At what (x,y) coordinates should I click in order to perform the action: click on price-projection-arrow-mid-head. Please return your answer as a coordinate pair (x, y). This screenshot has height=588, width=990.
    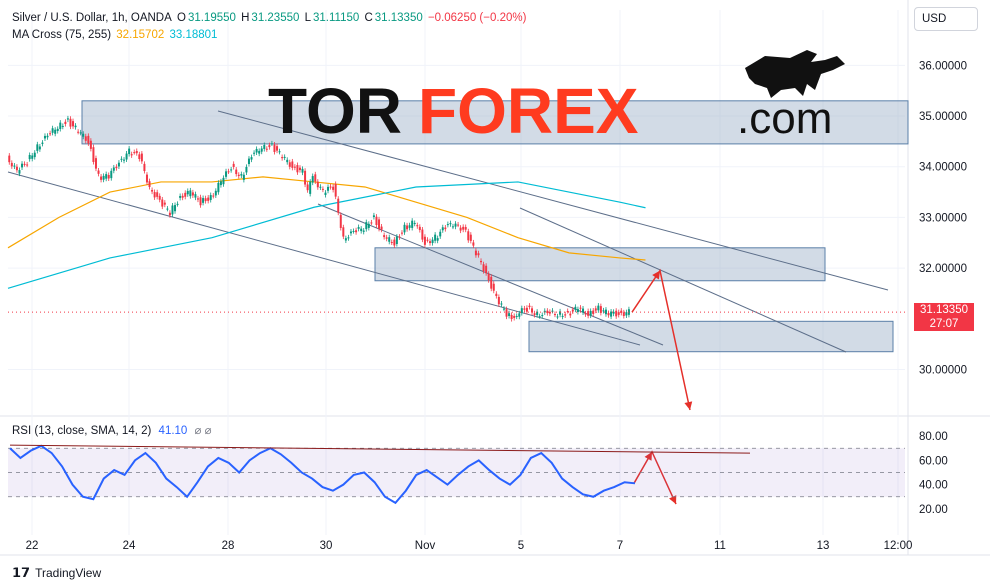
    Looking at the image, I should click on (656, 275).